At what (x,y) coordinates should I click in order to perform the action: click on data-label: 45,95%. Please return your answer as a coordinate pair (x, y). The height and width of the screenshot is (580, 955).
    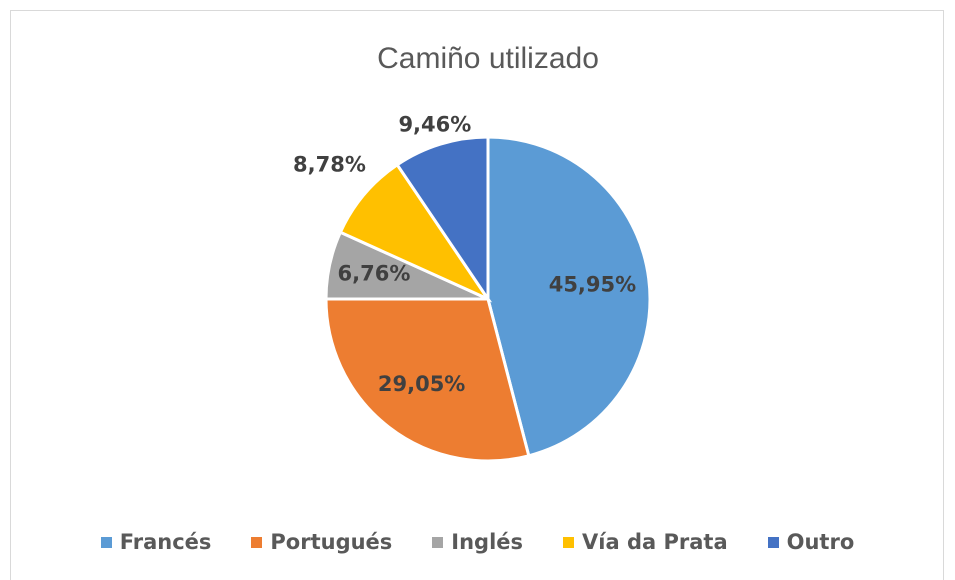
    Looking at the image, I should click on (592, 285).